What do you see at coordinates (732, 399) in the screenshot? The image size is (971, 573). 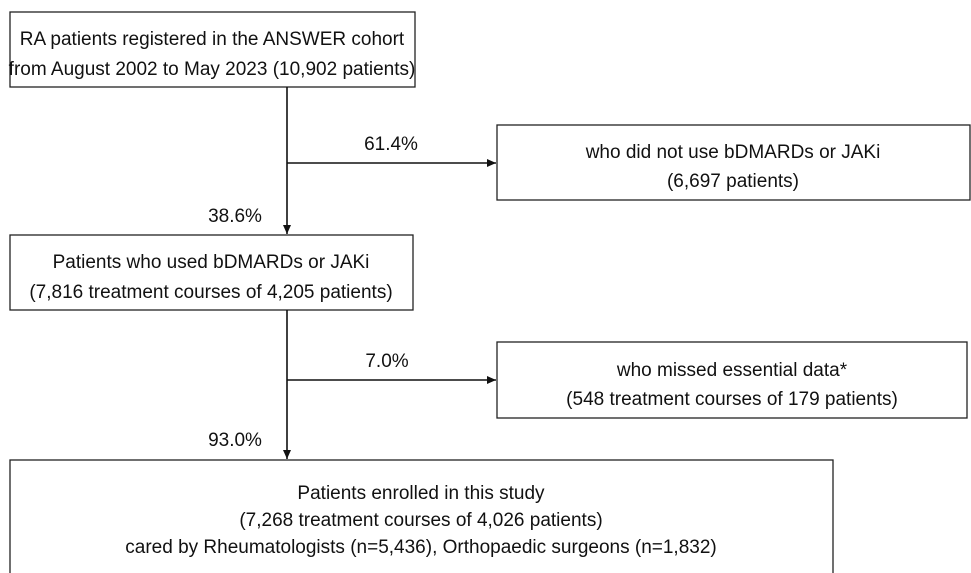 I see `node-text: (548 treatment courses of 179 patients)` at bounding box center [732, 399].